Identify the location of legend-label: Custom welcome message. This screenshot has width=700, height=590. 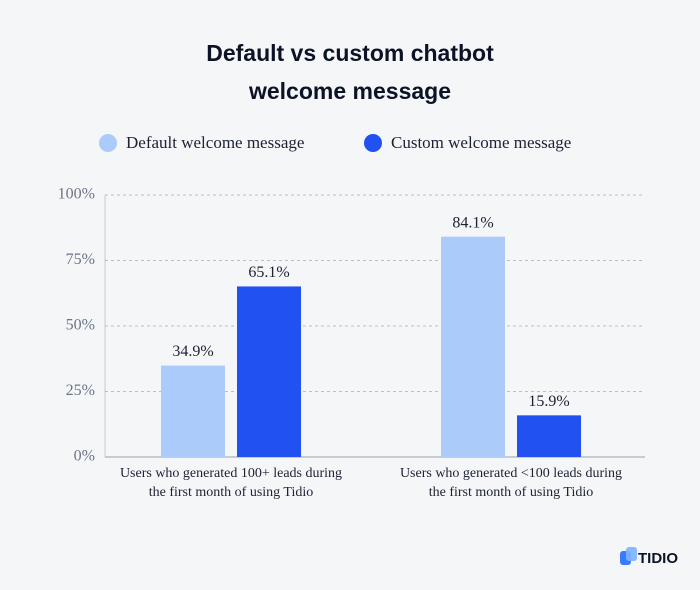
(481, 142).